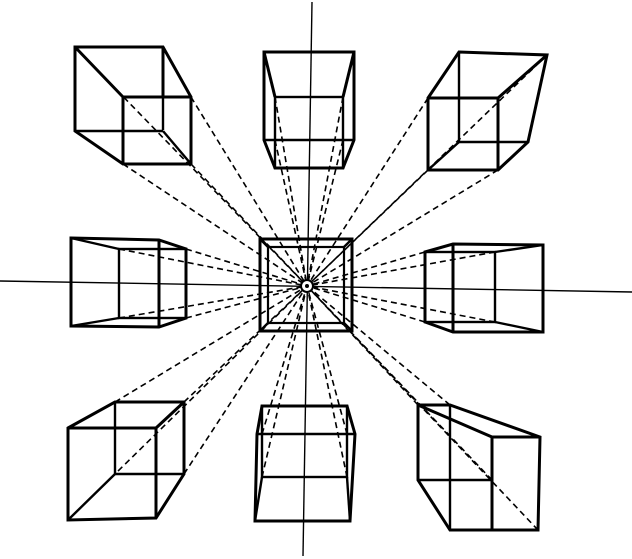 The width and height of the screenshot is (632, 559). Describe the element at coordinates (133, 105) in the screenshot. I see `cube-top-left` at that location.